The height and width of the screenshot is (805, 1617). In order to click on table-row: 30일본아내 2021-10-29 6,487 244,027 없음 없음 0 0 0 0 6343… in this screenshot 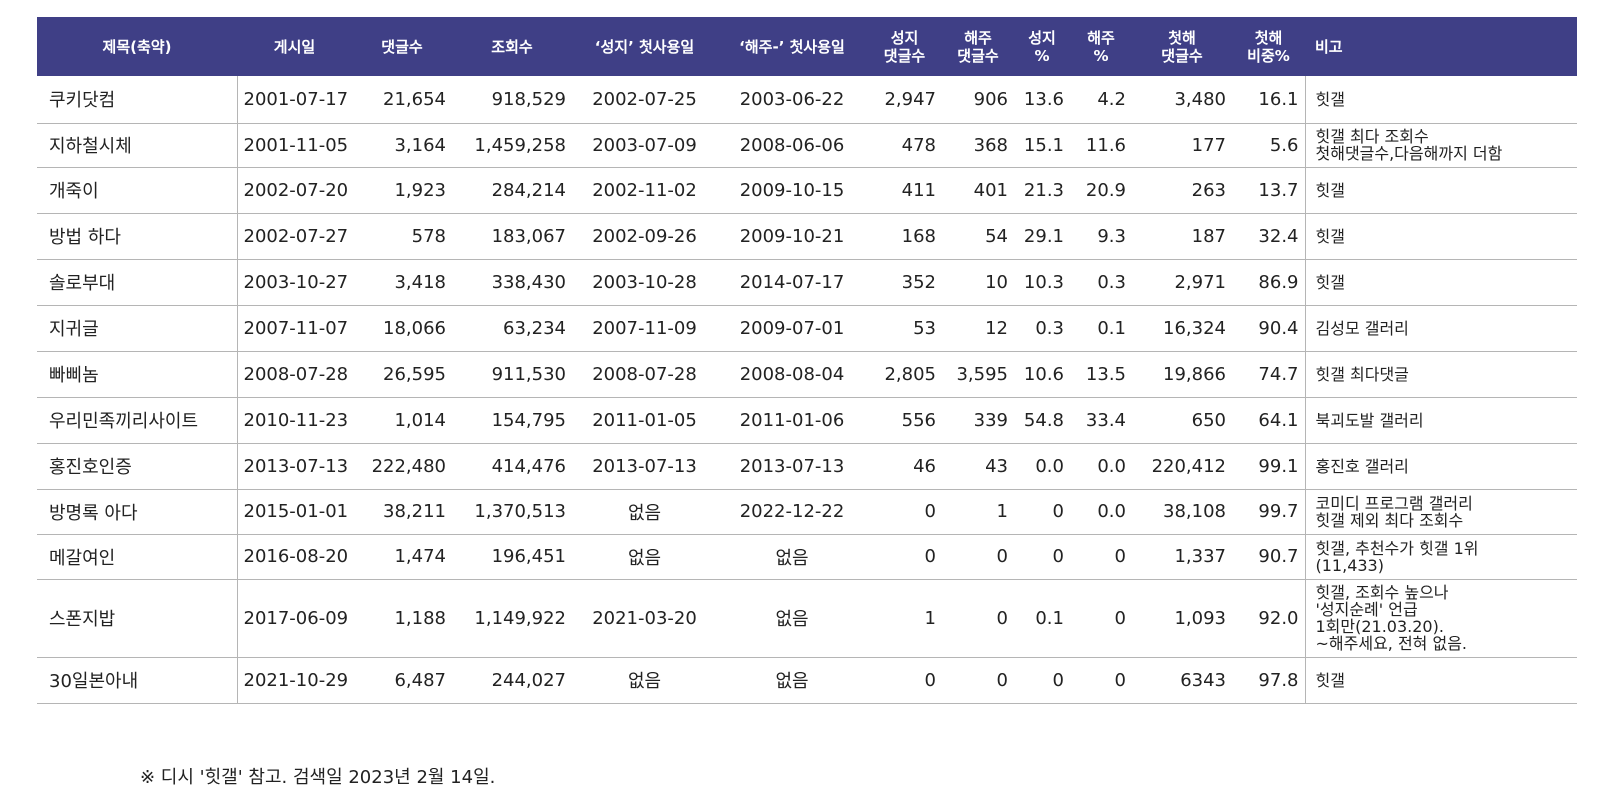, I will do `click(807, 680)`.